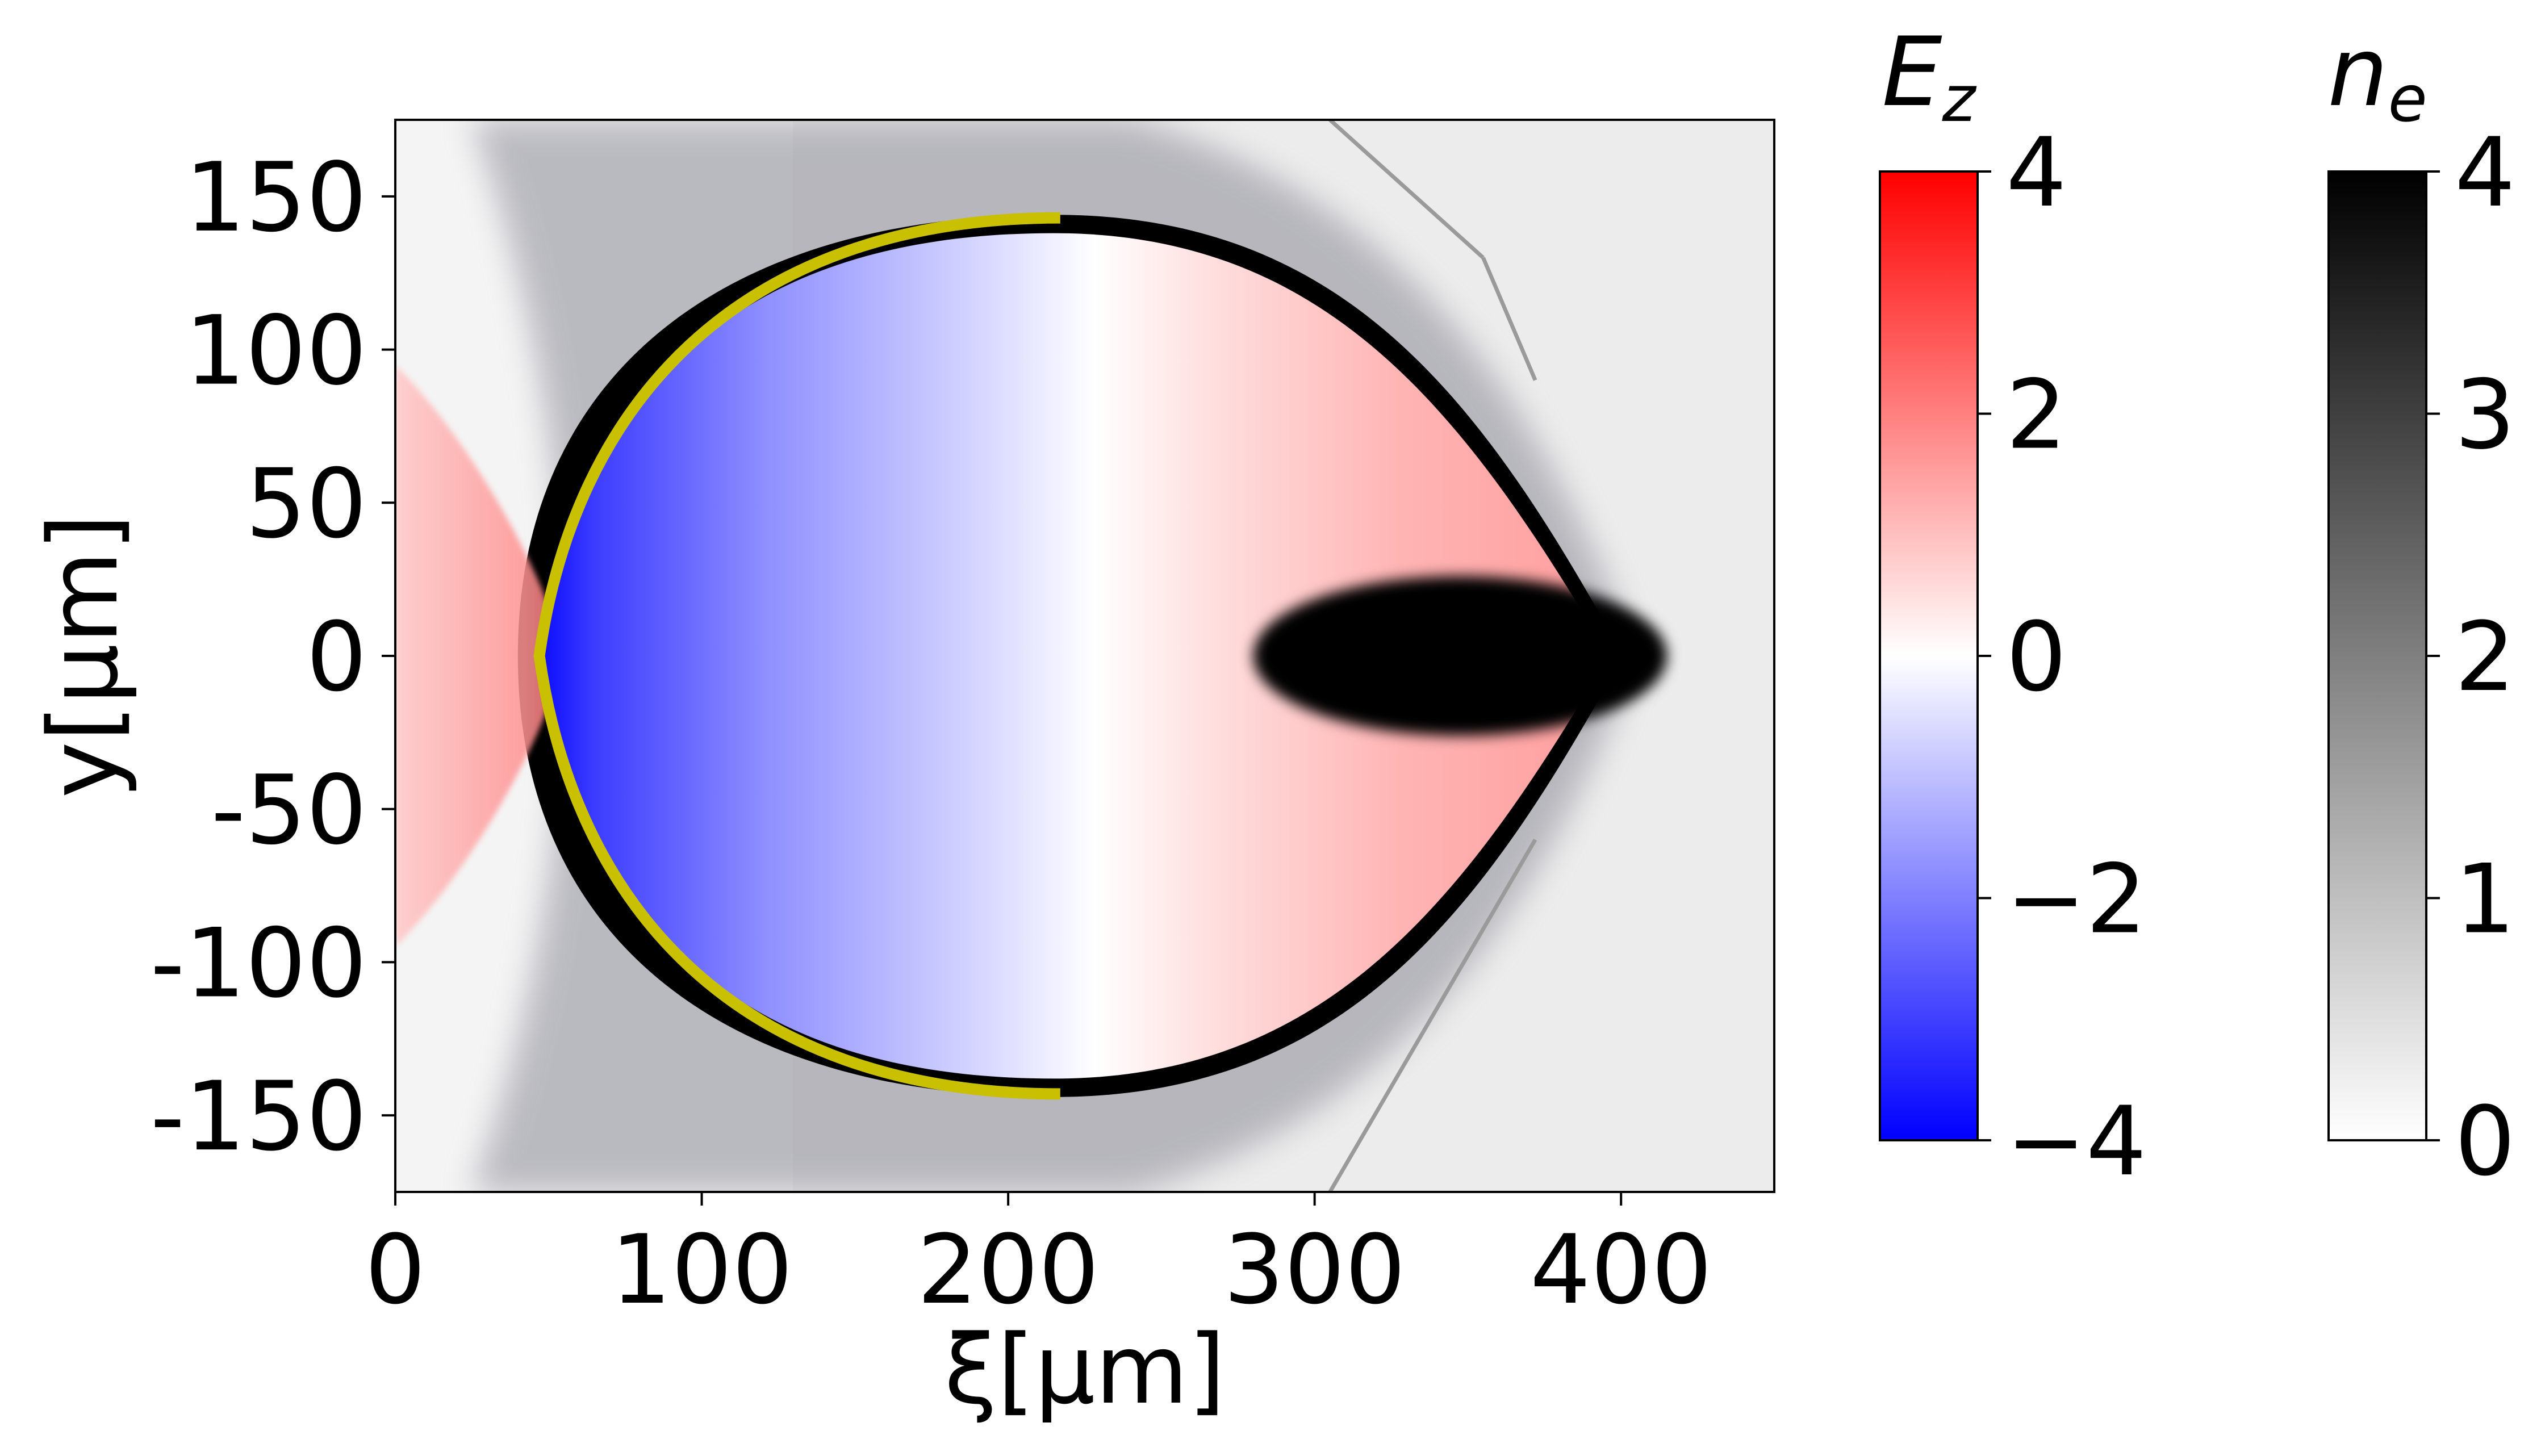 The image size is (2541, 1456). What do you see at coordinates (1460, 656) in the screenshot?
I see `electron-bunch` at bounding box center [1460, 656].